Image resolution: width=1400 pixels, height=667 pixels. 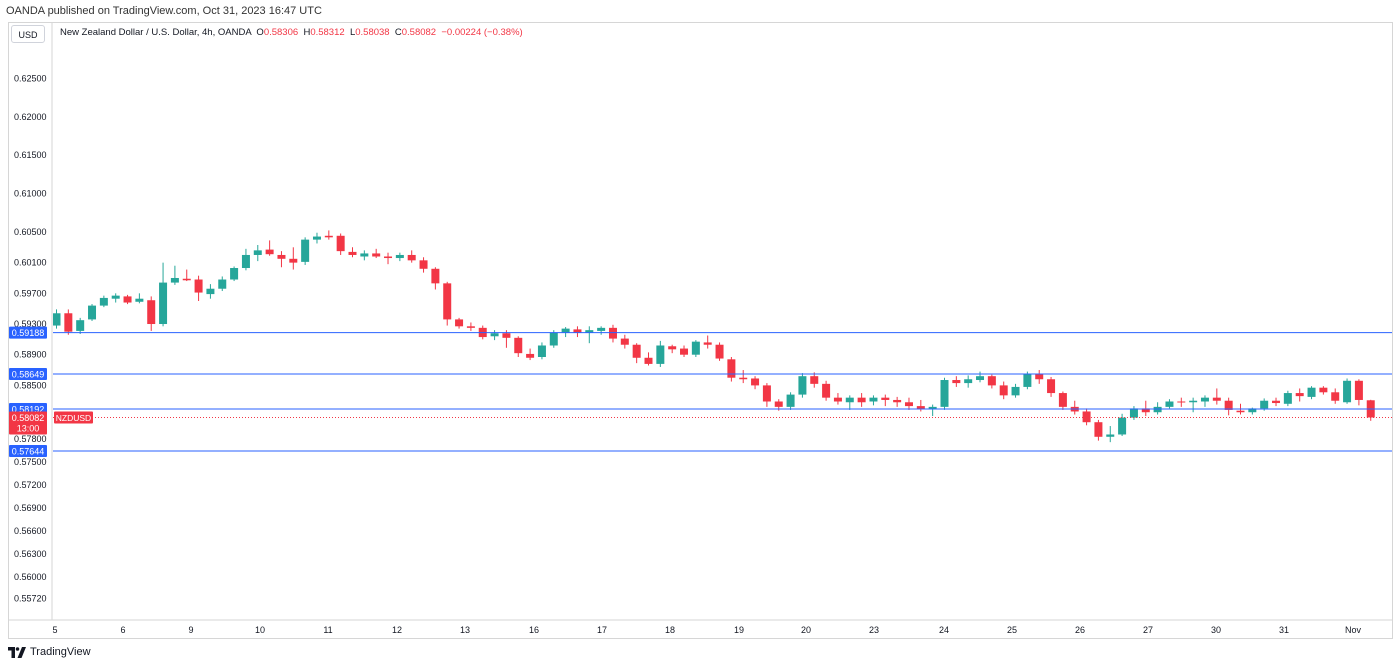 What do you see at coordinates (60, 652) in the screenshot?
I see `footer-brand-text: TradingView` at bounding box center [60, 652].